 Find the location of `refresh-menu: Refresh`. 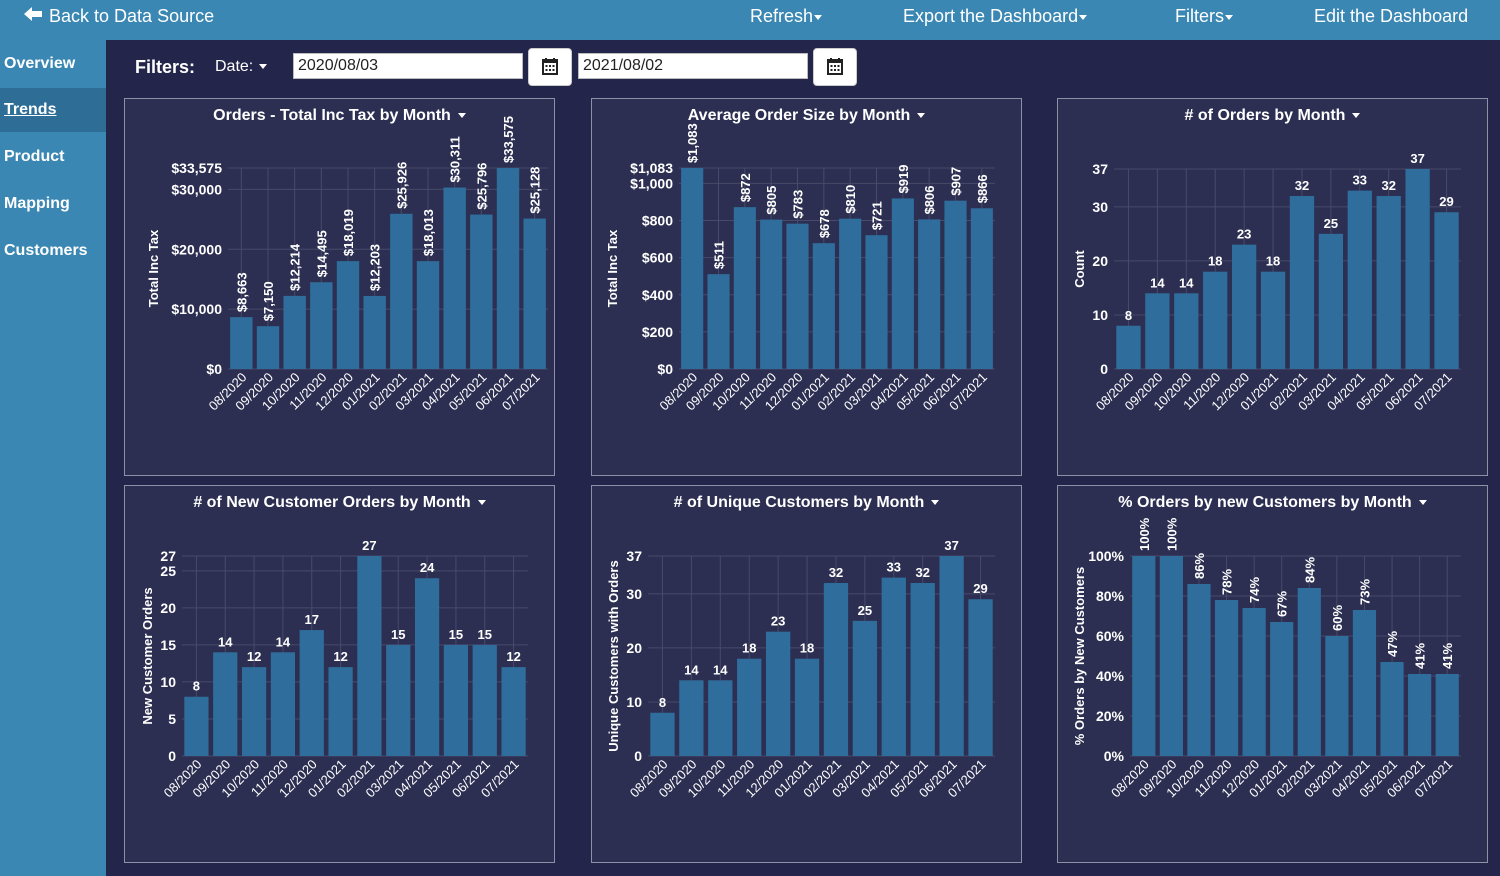

refresh-menu: Refresh is located at coordinates (786, 17).